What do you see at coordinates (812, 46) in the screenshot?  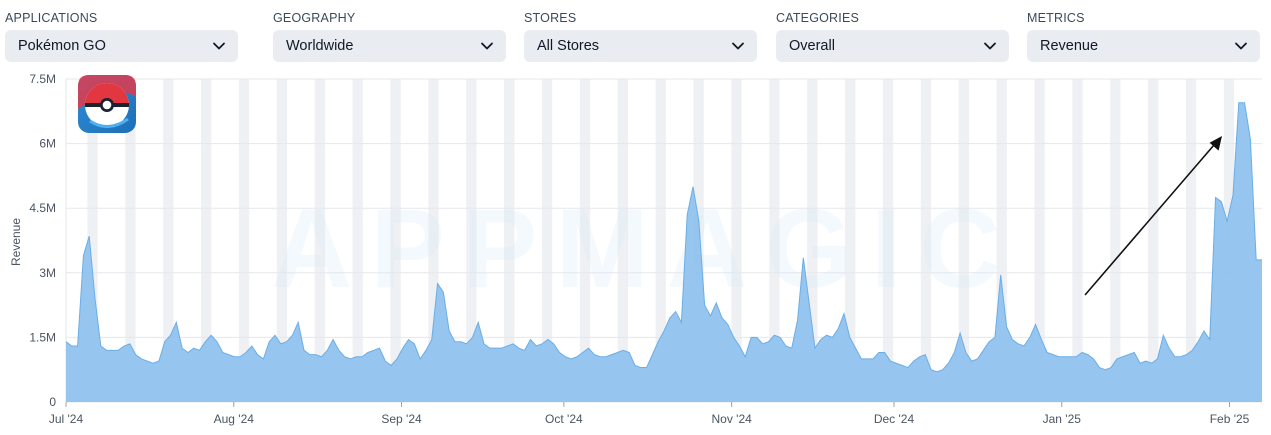 I see `dropdown-value: Overall` at bounding box center [812, 46].